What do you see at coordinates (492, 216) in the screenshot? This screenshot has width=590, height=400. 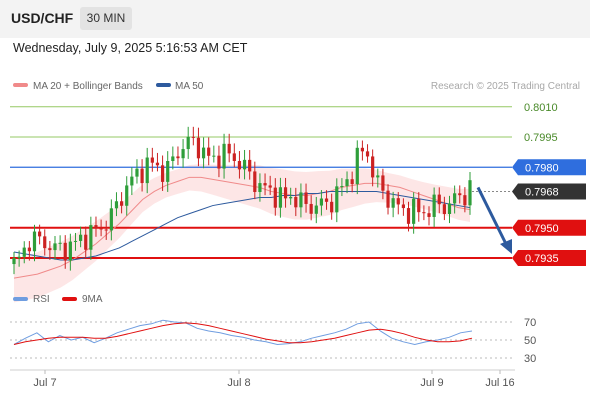 I see `forecast-arrow-shaft` at bounding box center [492, 216].